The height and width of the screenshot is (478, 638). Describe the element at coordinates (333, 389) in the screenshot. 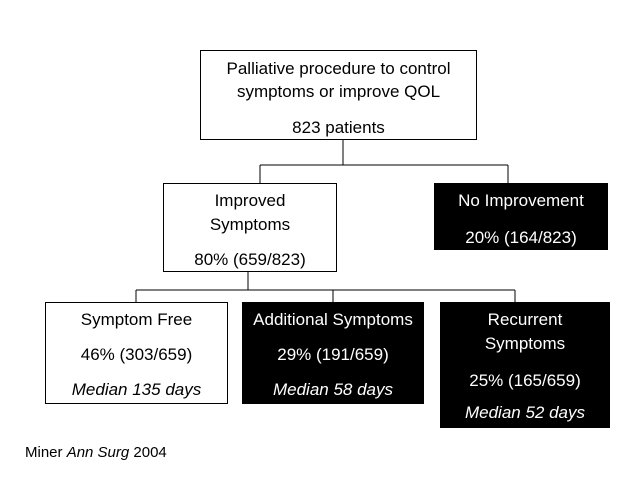

I see `node-note: Median 58 days` at that location.